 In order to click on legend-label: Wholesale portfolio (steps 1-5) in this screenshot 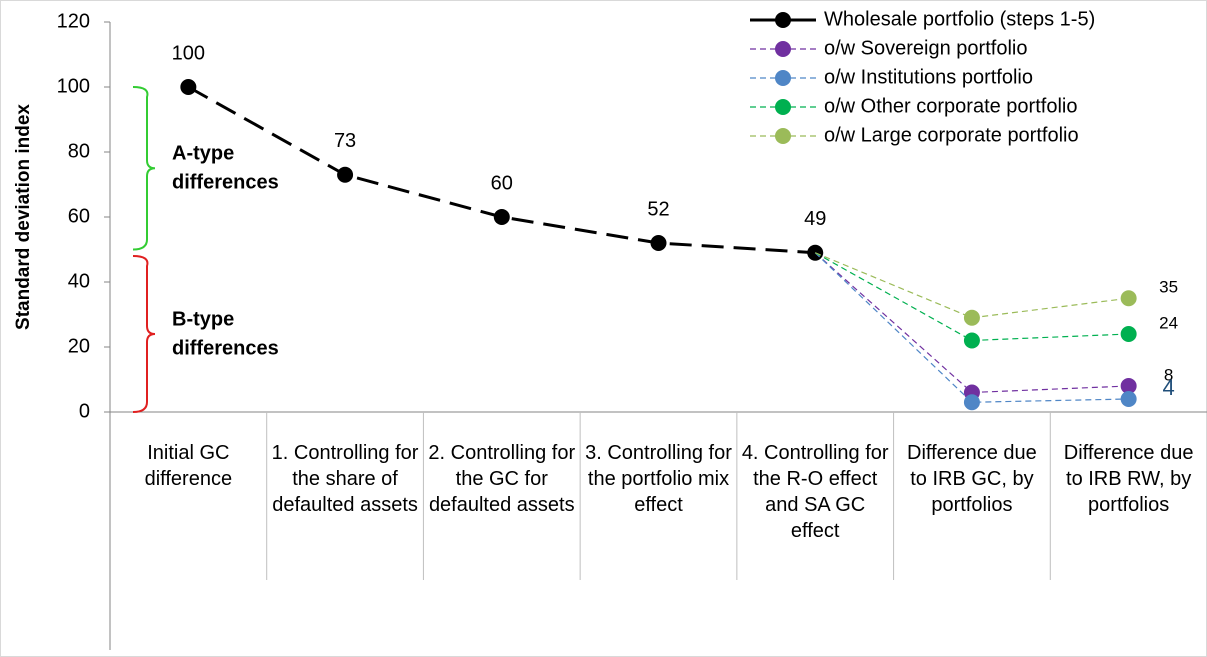, I will do `click(959, 19)`.